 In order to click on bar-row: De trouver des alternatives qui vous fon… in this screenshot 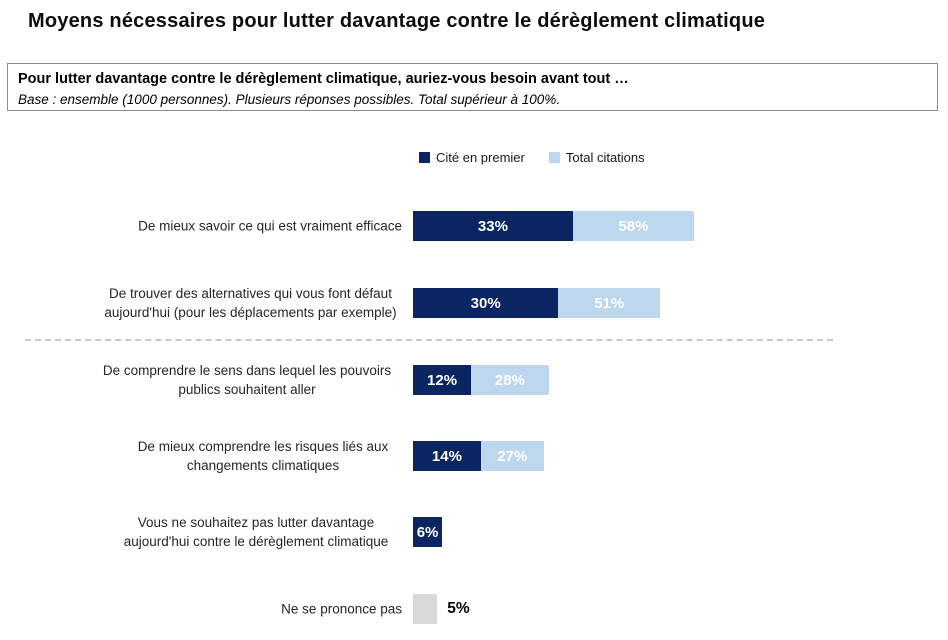, I will do `click(474, 303)`.